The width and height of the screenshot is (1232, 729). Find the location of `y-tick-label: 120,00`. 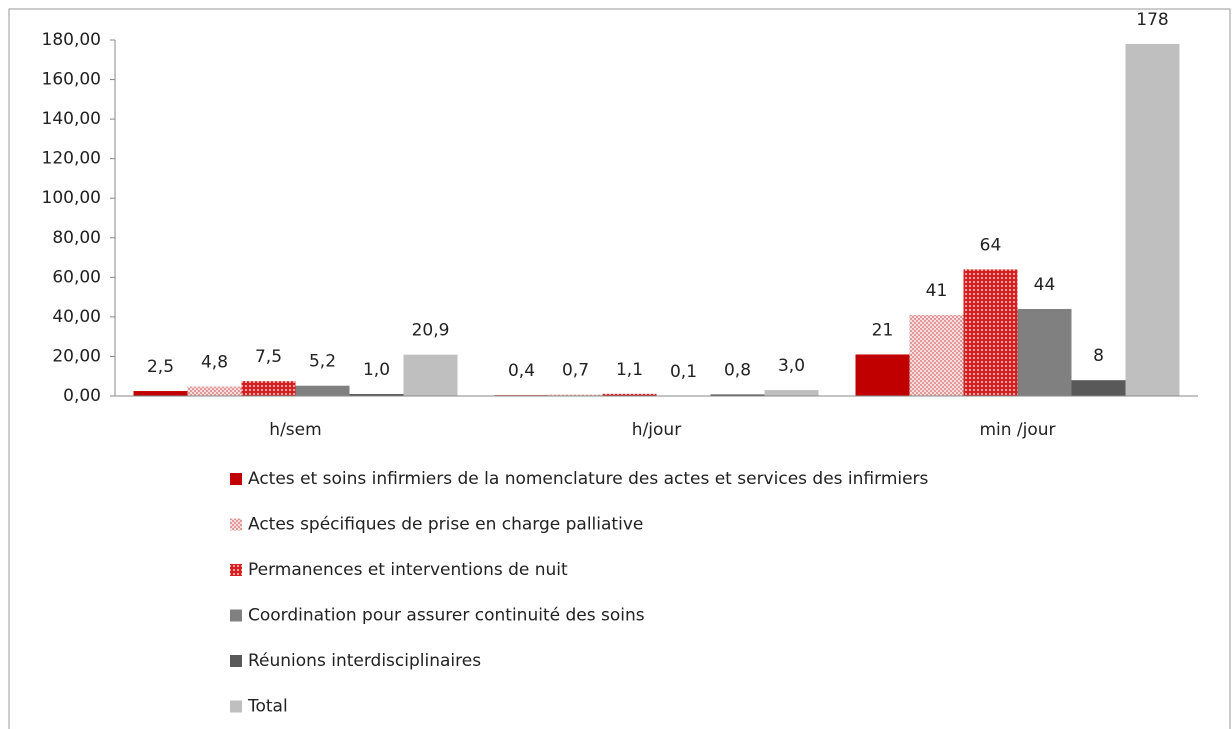

y-tick-label: 120,00 is located at coordinates (71, 159).